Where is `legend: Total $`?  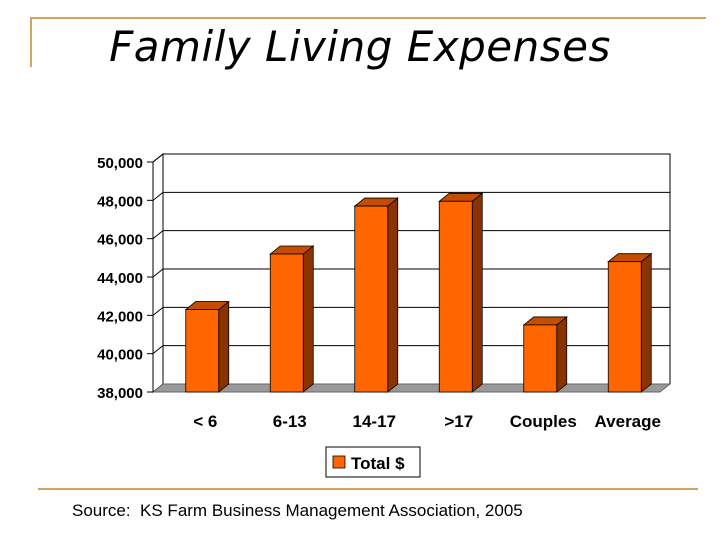
legend: Total $ is located at coordinates (373, 462).